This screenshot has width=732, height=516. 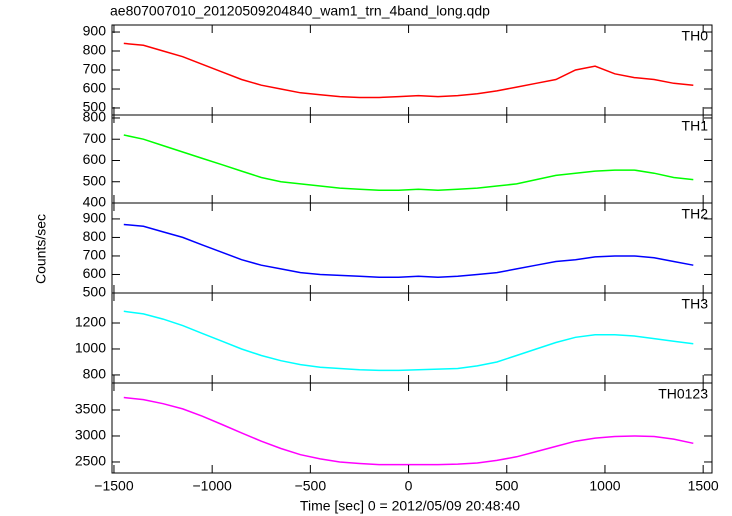 What do you see at coordinates (90, 409) in the screenshot?
I see `y-tick-label: 3500` at bounding box center [90, 409].